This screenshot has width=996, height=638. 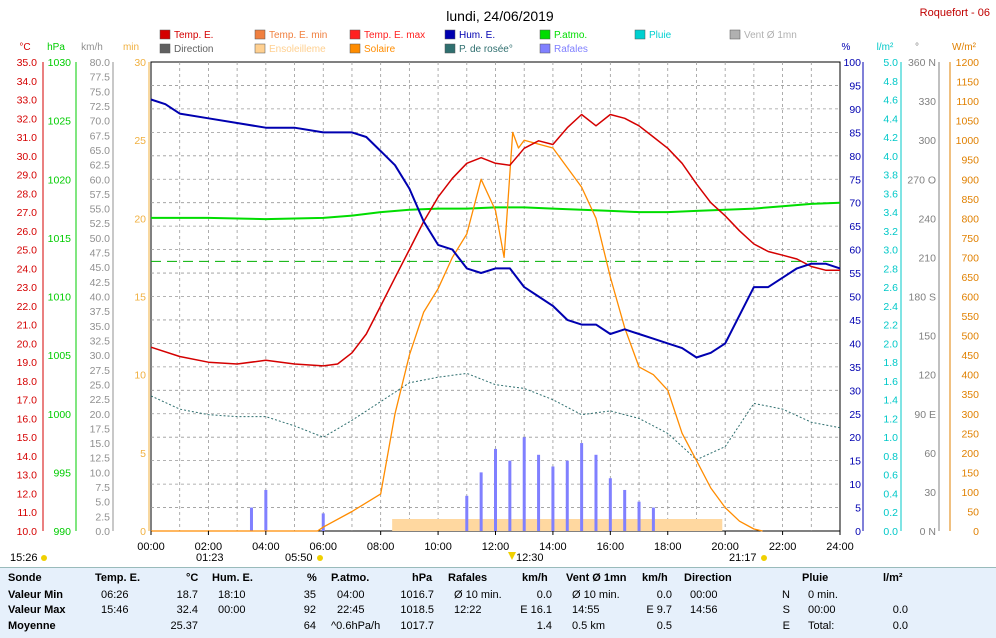 What do you see at coordinates (855, 368) in the screenshot?
I see `tick-hum: 35` at bounding box center [855, 368].